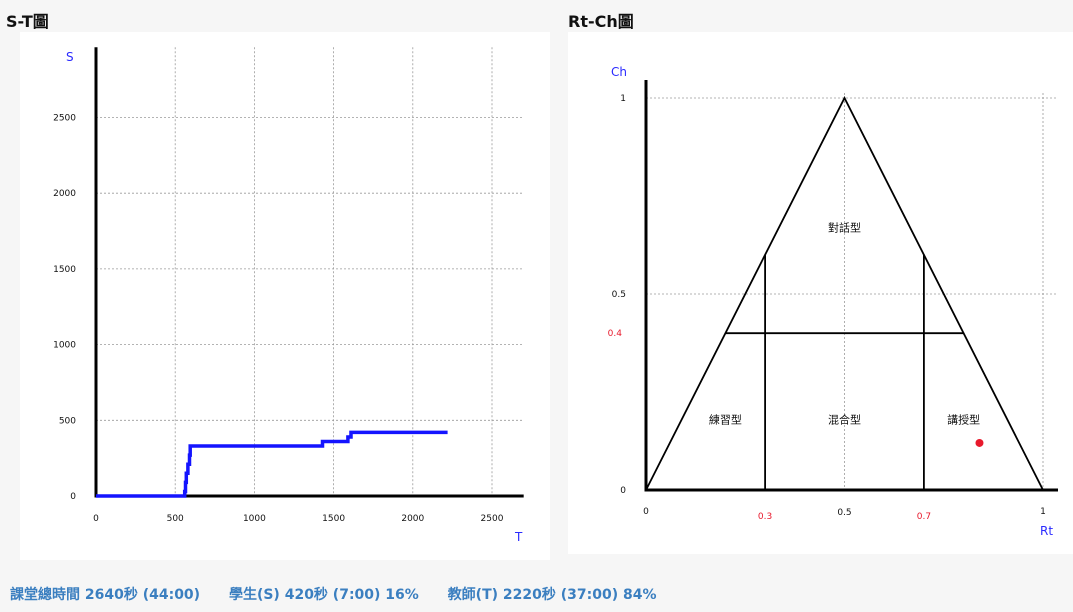 The image size is (1073, 612). What do you see at coordinates (64, 270) in the screenshot?
I see `y-tick-label: 1500` at bounding box center [64, 270].